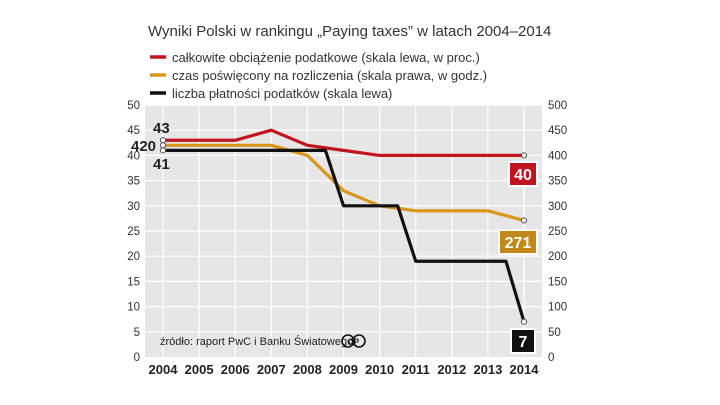  What do you see at coordinates (256, 341) in the screenshot?
I see `source-note: źródło: raport PwC i Banku Światowego` at bounding box center [256, 341].